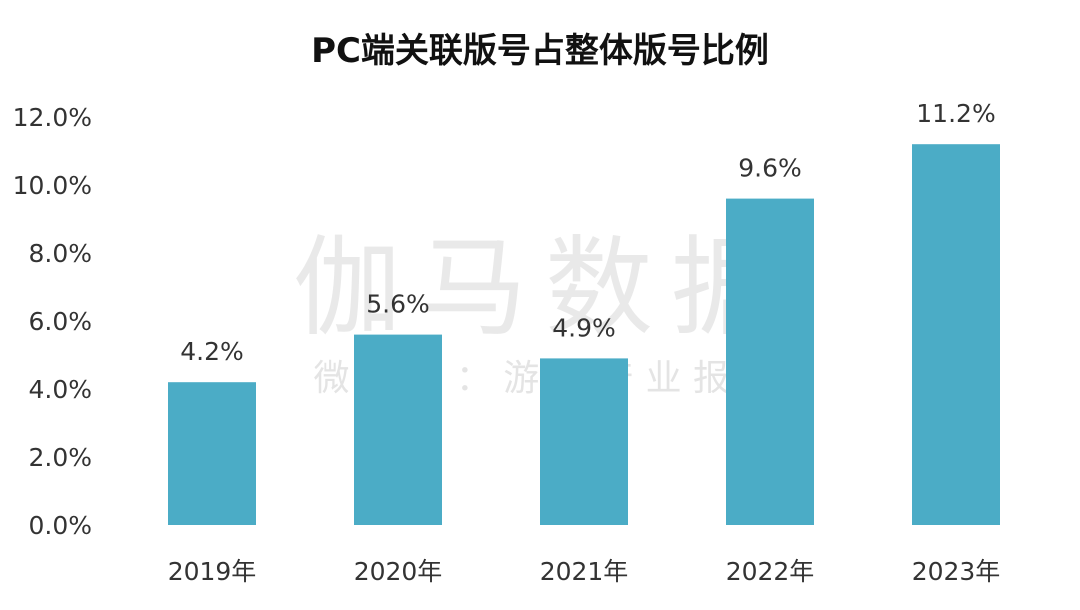 The height and width of the screenshot is (610, 1080). I want to click on y-tick-label: 0.0%, so click(60, 525).